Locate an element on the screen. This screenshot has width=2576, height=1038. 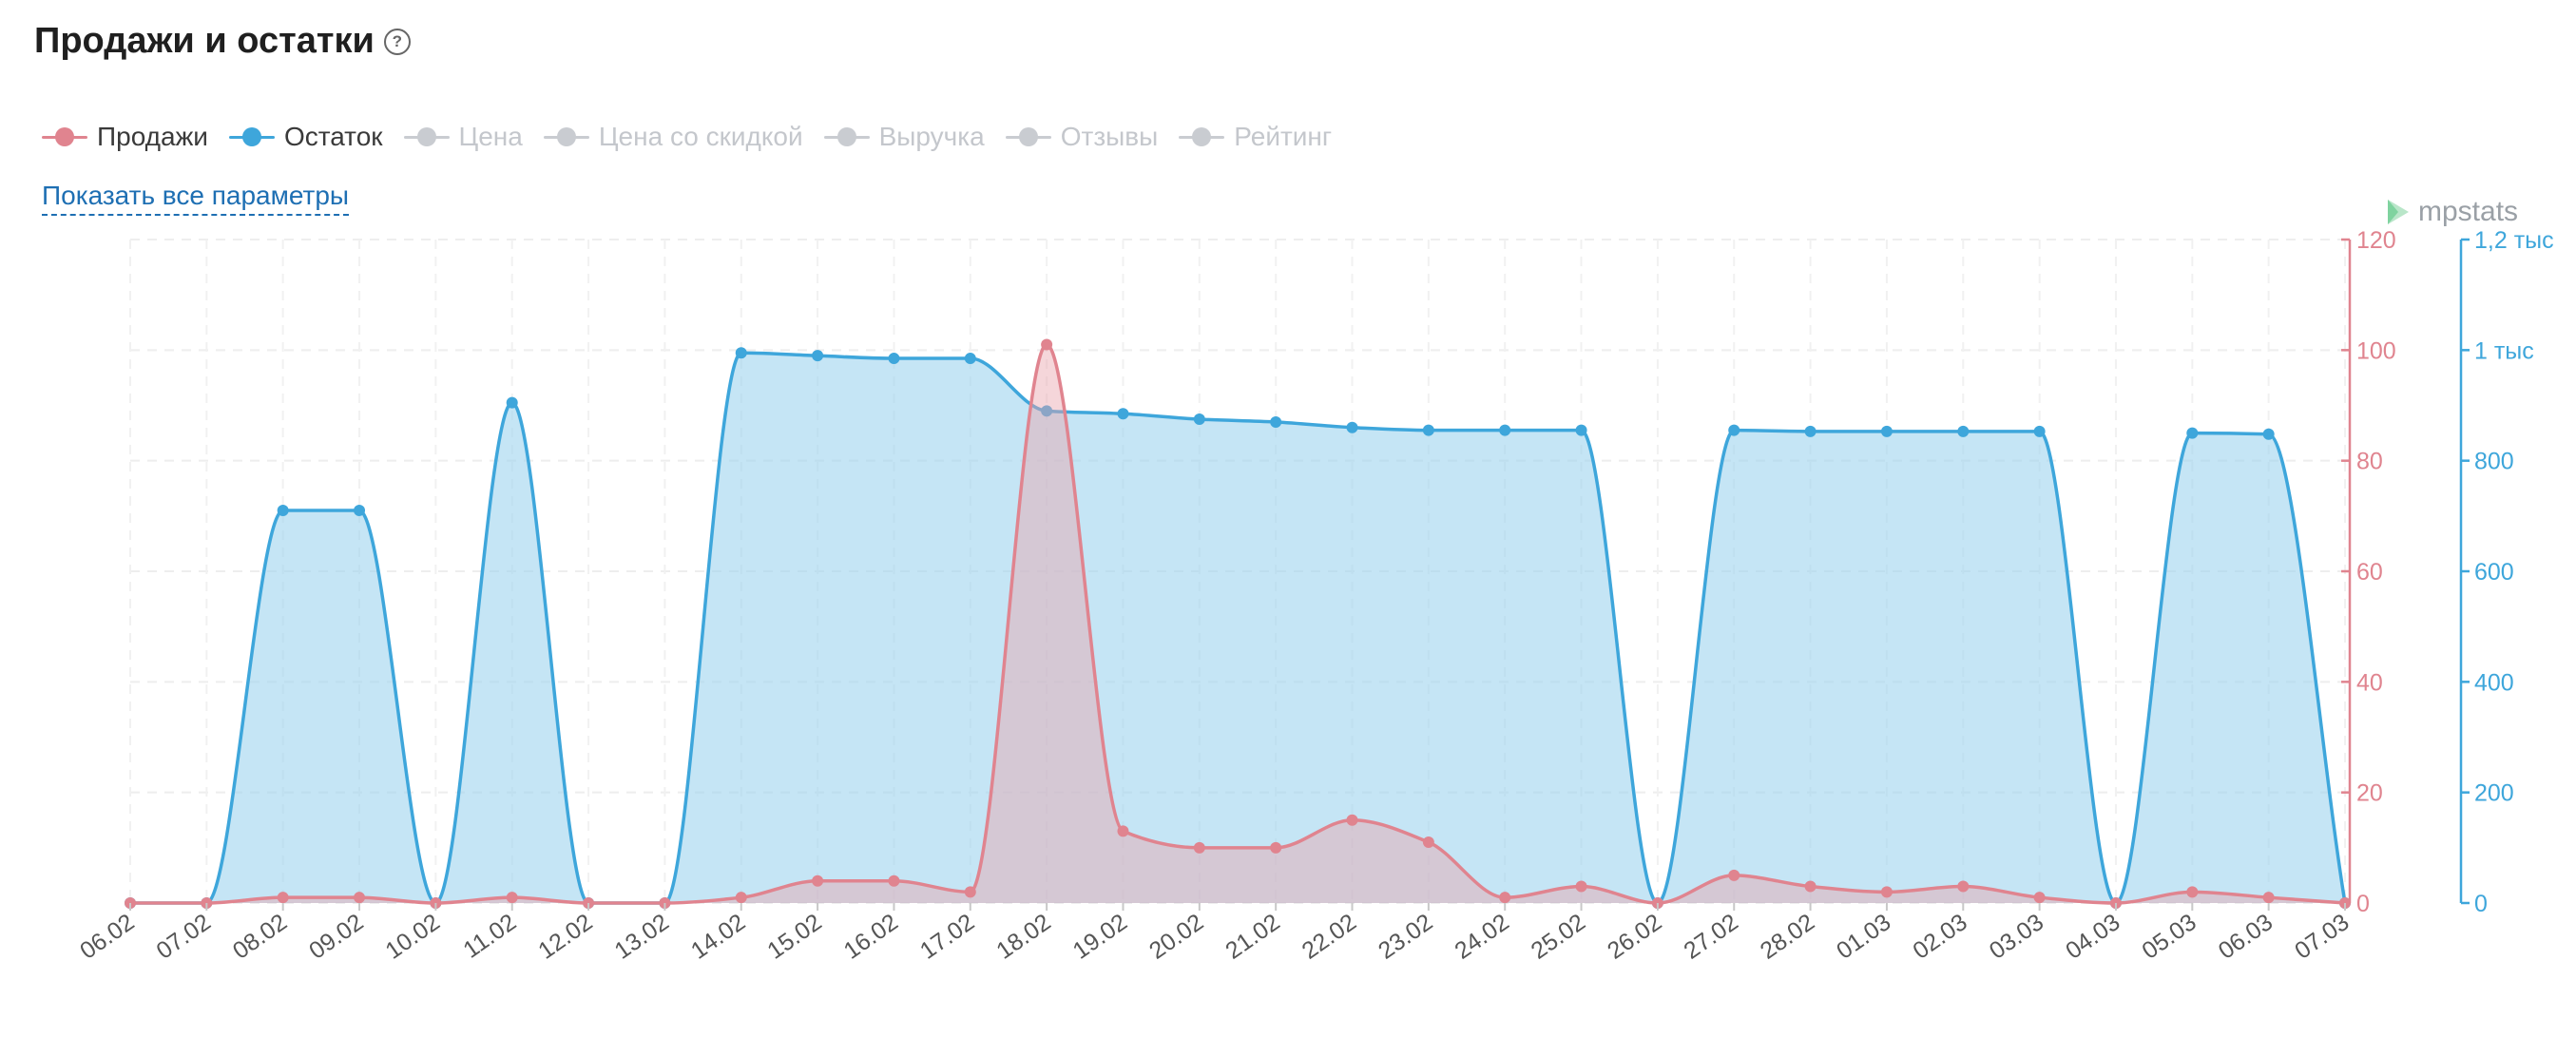
legend-item-3: Цена со скидкой is located at coordinates (673, 137).